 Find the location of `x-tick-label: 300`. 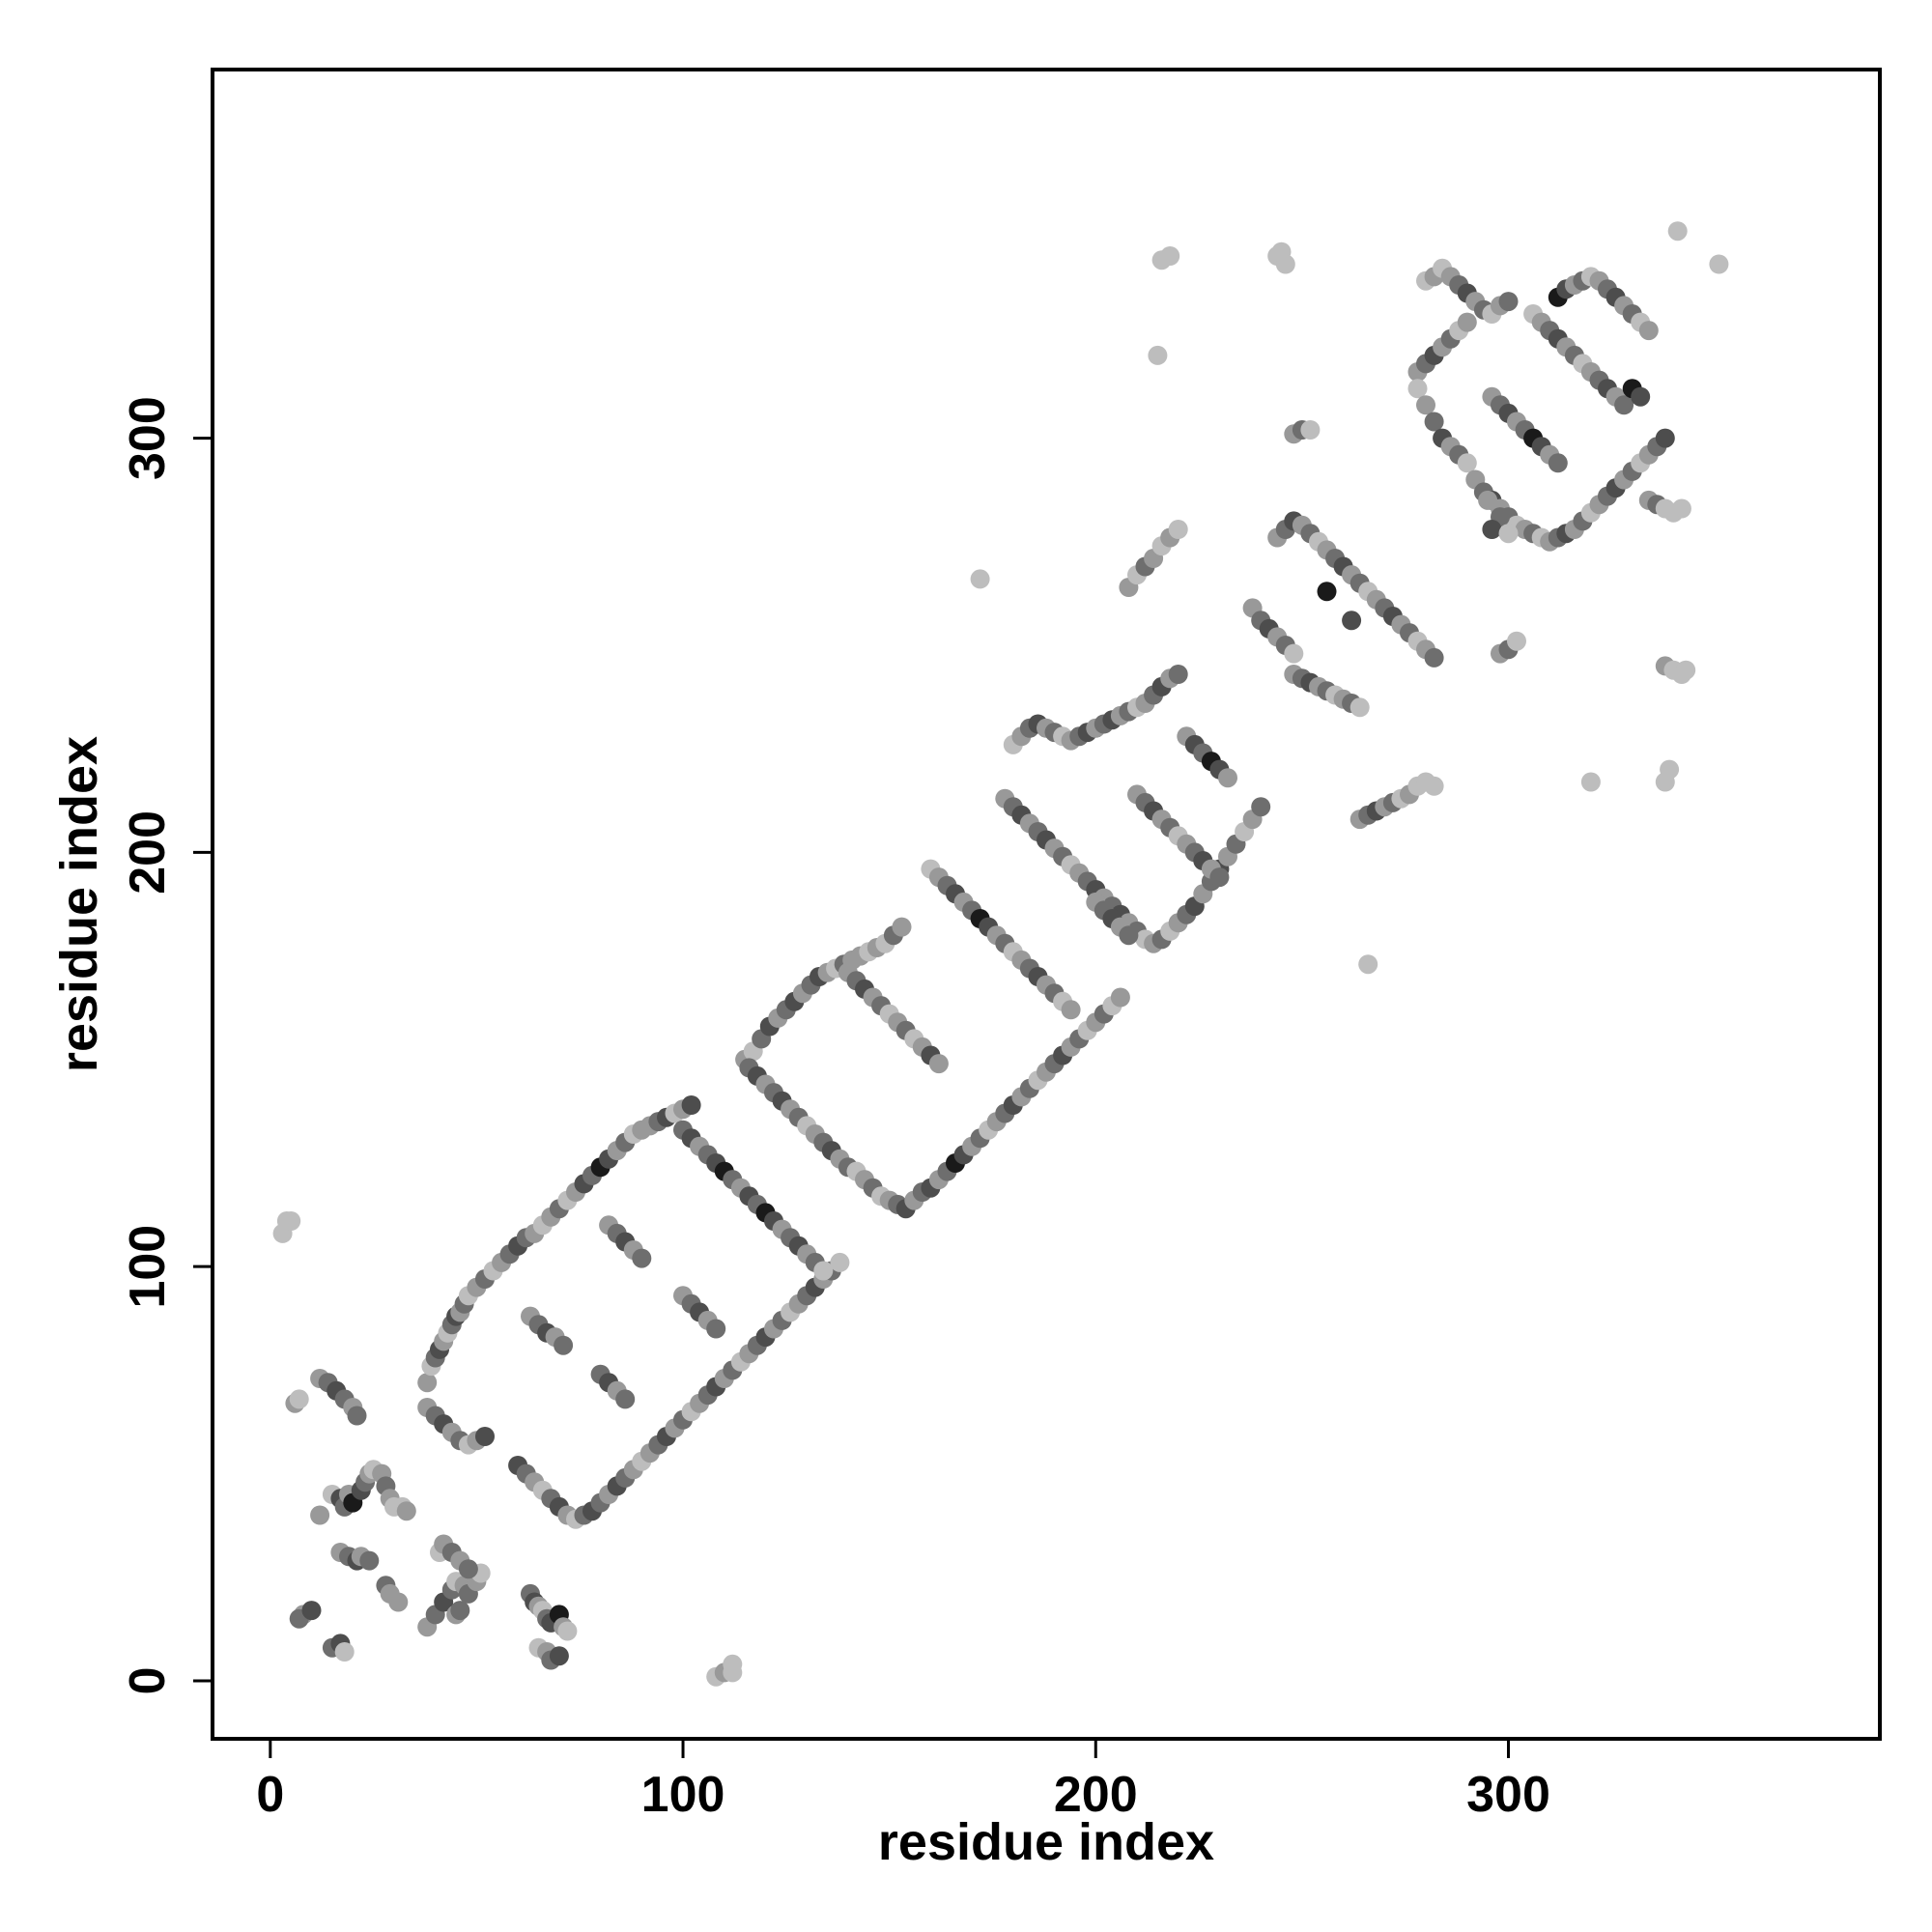

x-tick-label: 300 is located at coordinates (1508, 1795).